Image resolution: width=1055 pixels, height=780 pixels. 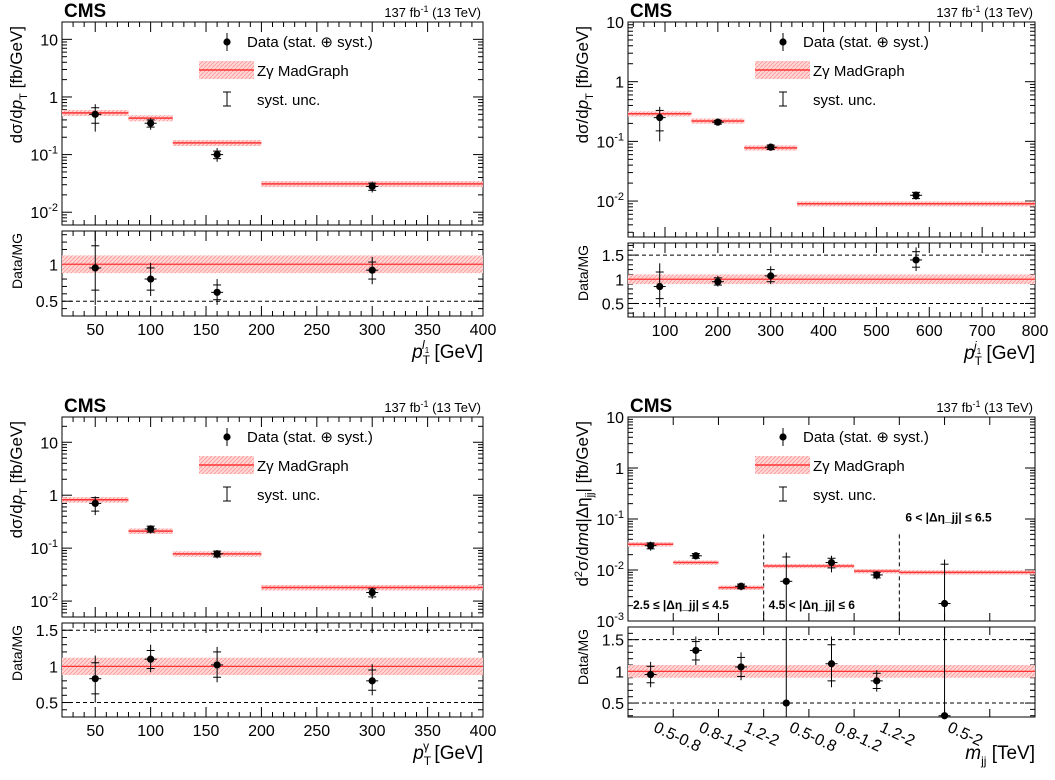 What do you see at coordinates (610, 621) in the screenshot?
I see `y-tick-label: 10⁻³` at bounding box center [610, 621].